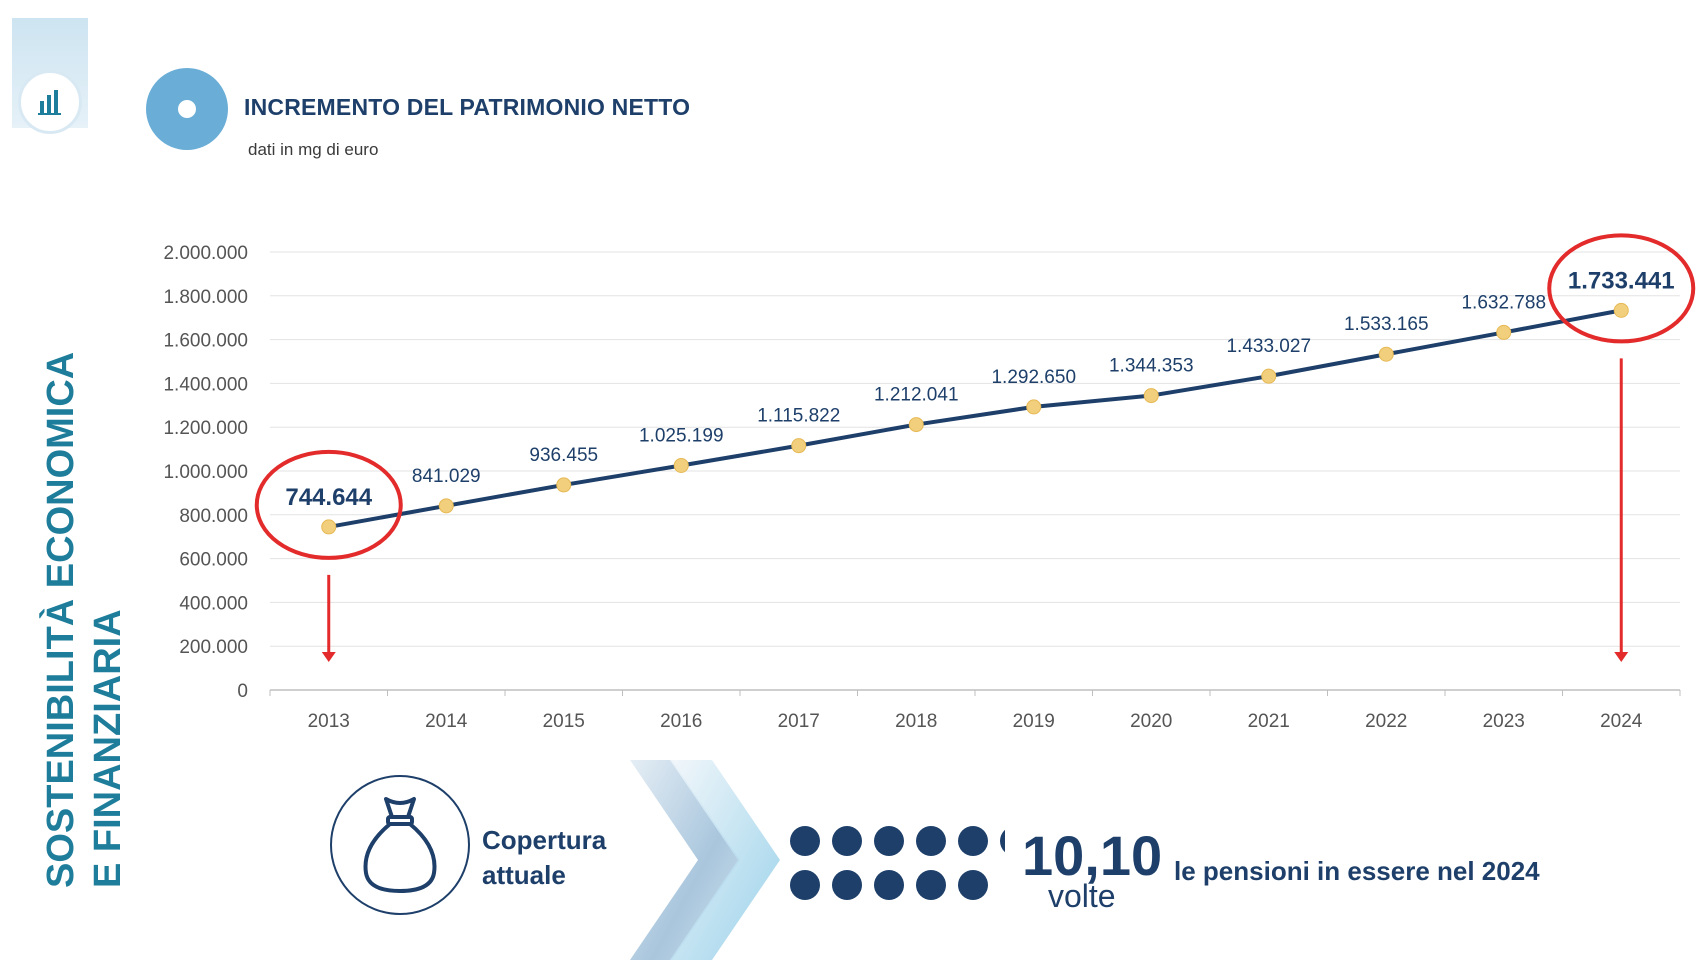  I want to click on x-tick-label: 2014, so click(446, 721).